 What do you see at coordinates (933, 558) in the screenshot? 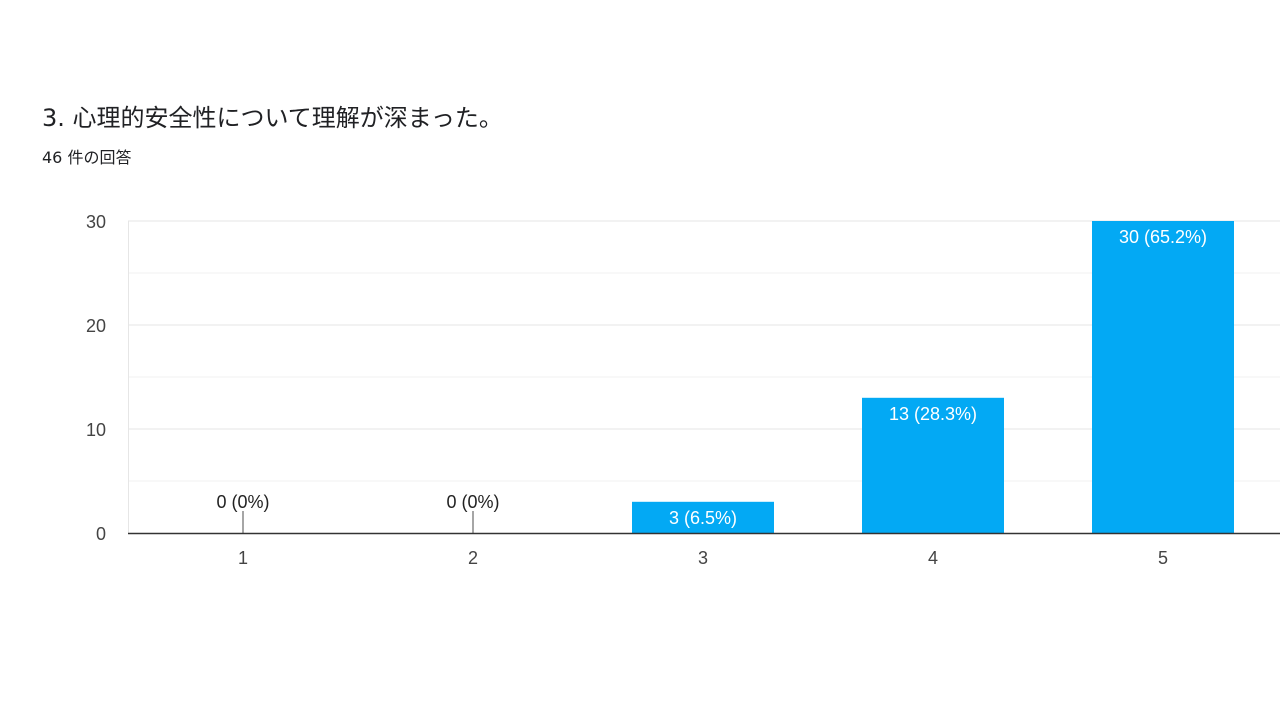
I see `x-tick-label-4: 4` at bounding box center [933, 558].